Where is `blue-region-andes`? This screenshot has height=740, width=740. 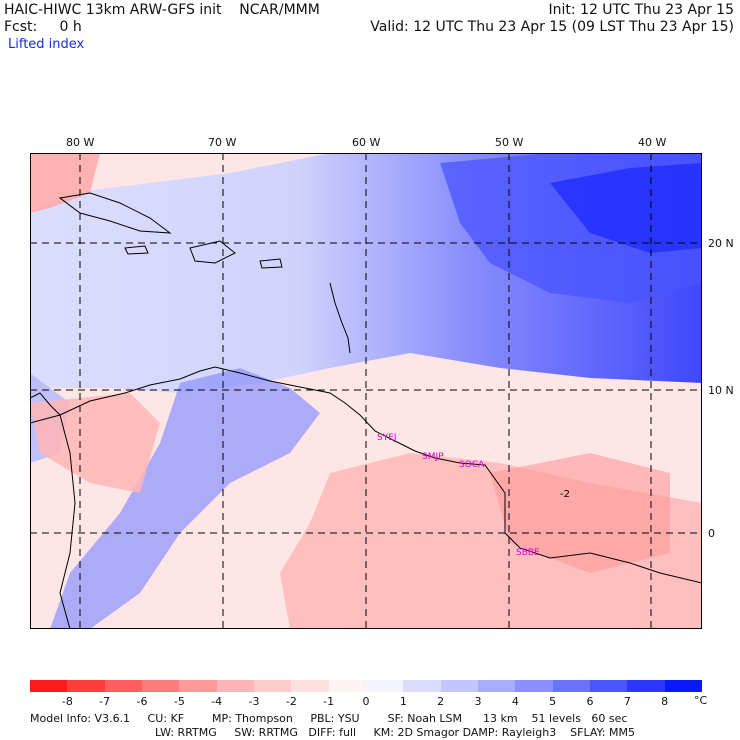 blue-region-andes is located at coordinates (185, 498).